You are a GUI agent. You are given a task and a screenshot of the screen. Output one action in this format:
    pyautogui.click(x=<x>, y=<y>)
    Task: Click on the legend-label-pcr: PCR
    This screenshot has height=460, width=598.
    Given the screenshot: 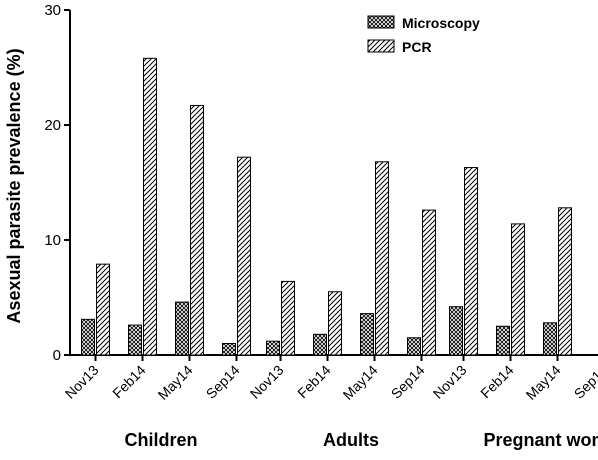 What is the action you would take?
    pyautogui.click(x=417, y=47)
    